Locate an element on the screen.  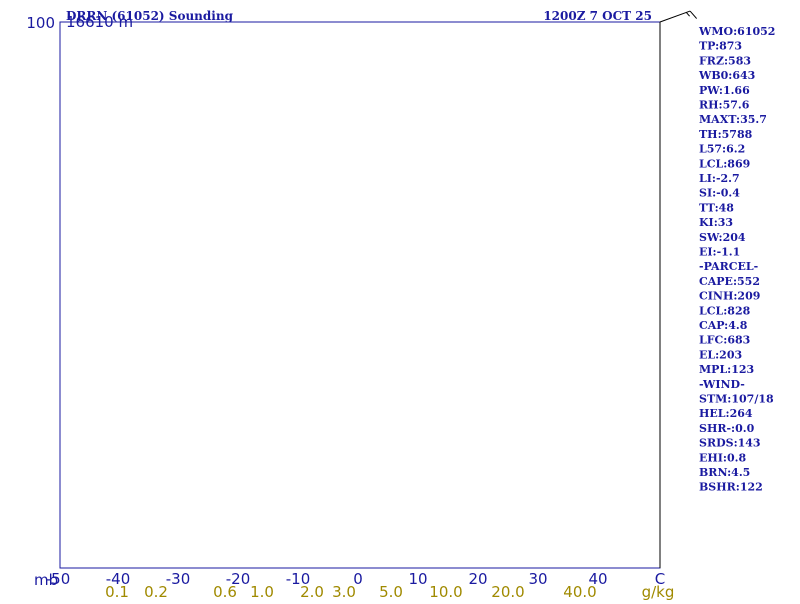
temperature-tick: -40 is located at coordinates (118, 579).